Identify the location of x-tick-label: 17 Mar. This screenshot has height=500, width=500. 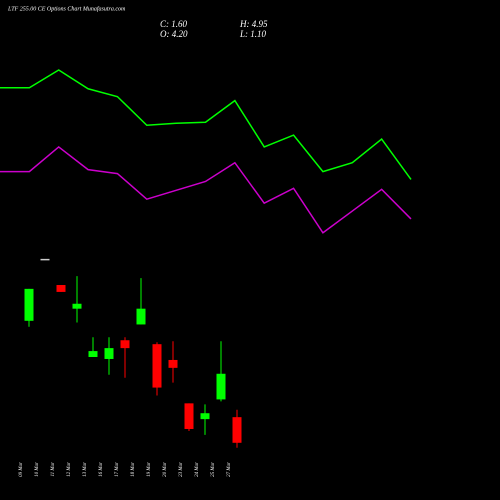
(117, 469).